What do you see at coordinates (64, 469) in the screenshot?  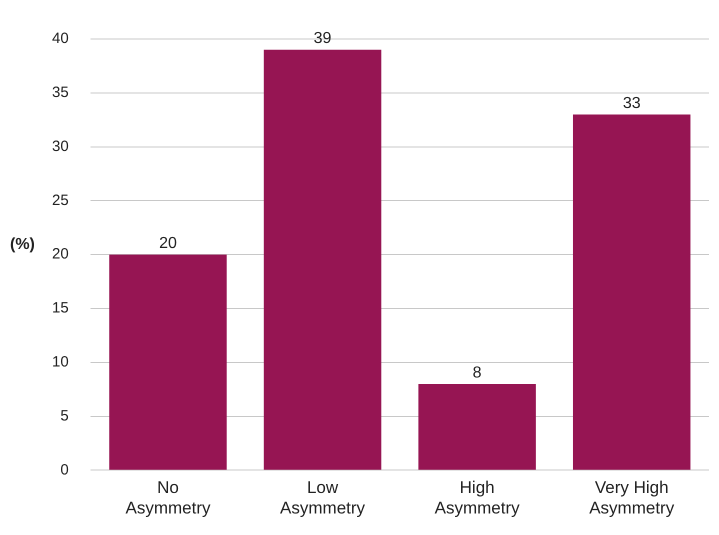 I see `y-tick-label: 0` at bounding box center [64, 469].